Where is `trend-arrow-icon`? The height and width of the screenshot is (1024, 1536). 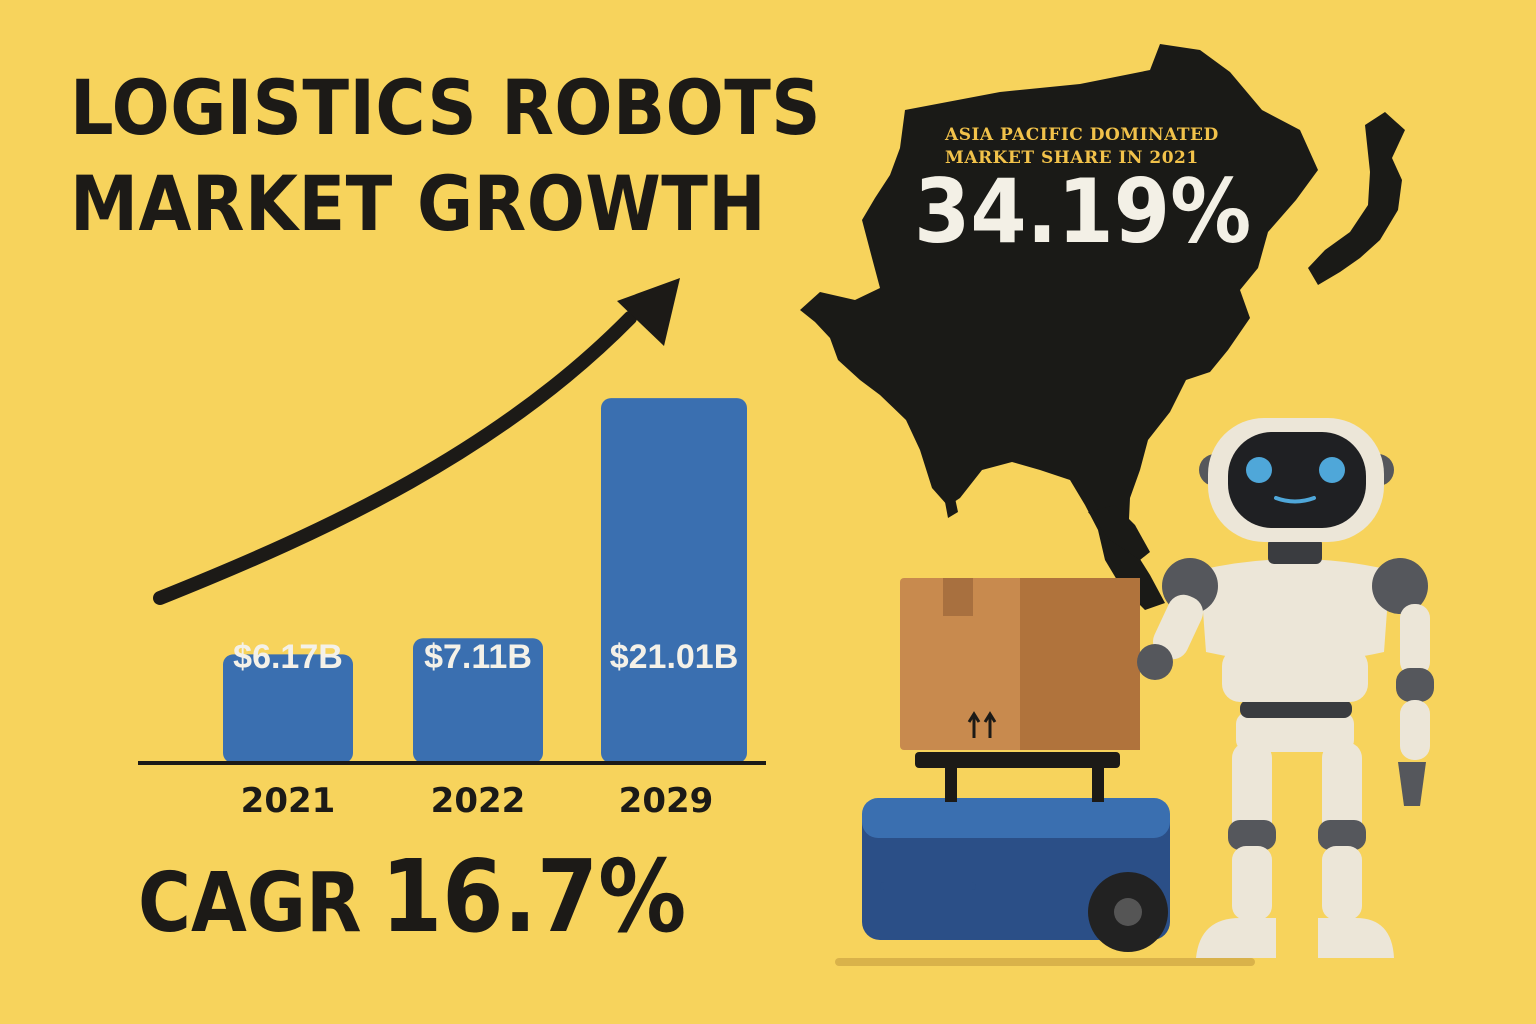 trend-arrow-icon is located at coordinates (416, 441).